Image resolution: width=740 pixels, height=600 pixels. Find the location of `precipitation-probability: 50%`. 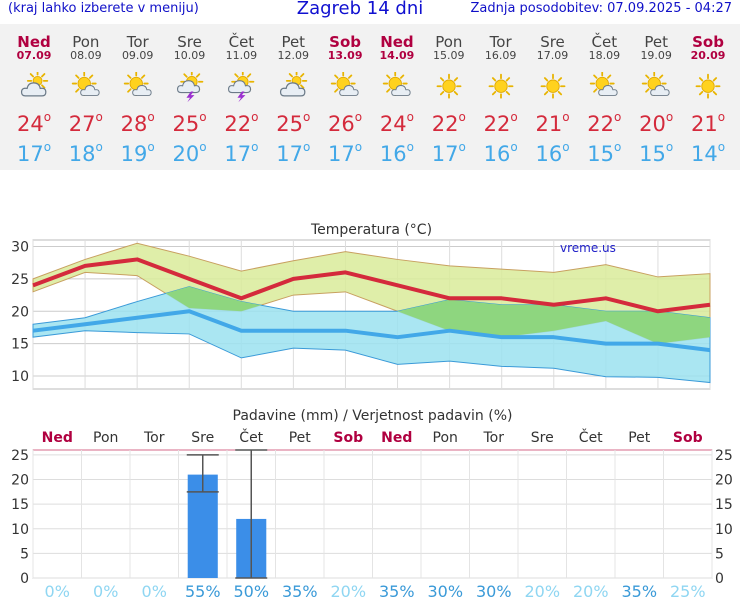

precipitation-probability: 50% is located at coordinates (251, 591).